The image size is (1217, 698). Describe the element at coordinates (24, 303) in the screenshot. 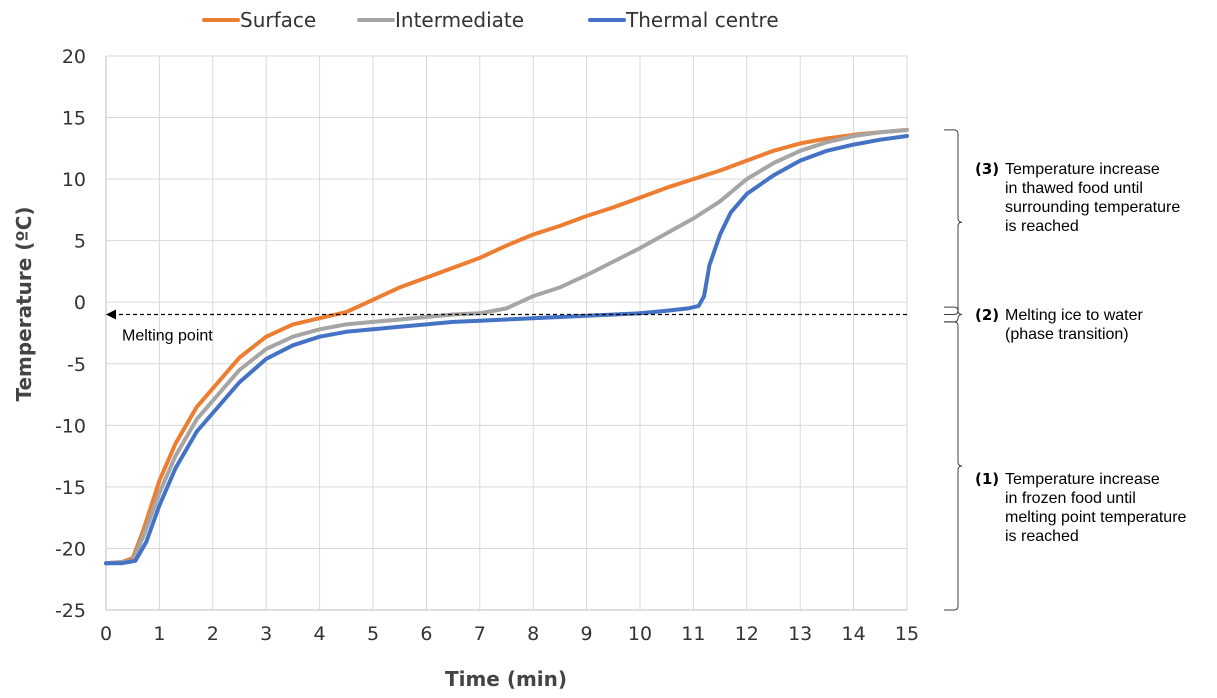

I see `y-axis-title: Temperature (ºC)` at that location.